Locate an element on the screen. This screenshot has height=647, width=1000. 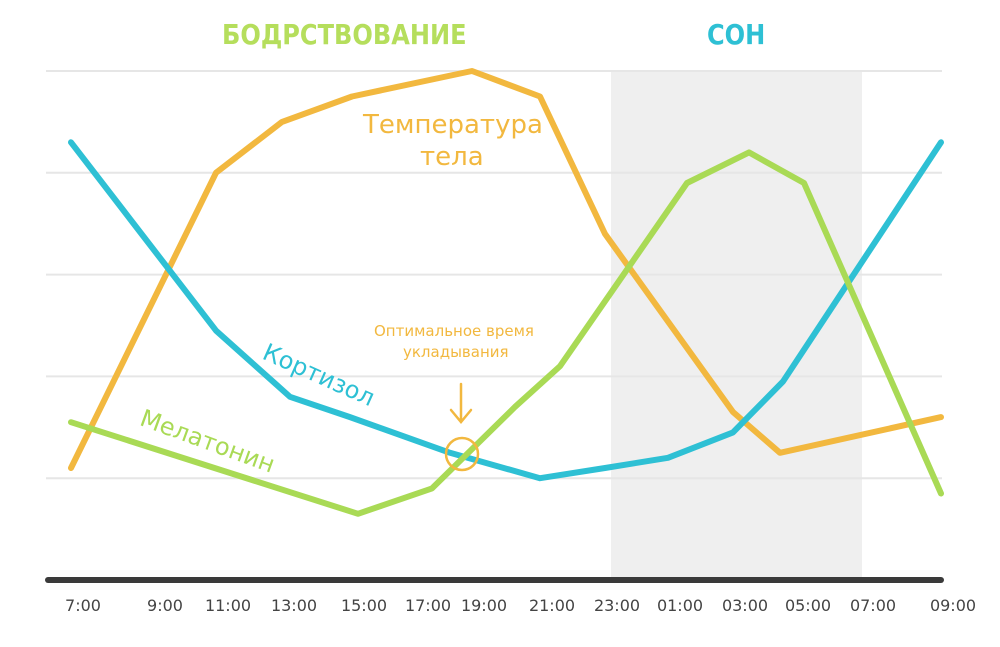
arrow-down-icon is located at coordinates (461, 403).